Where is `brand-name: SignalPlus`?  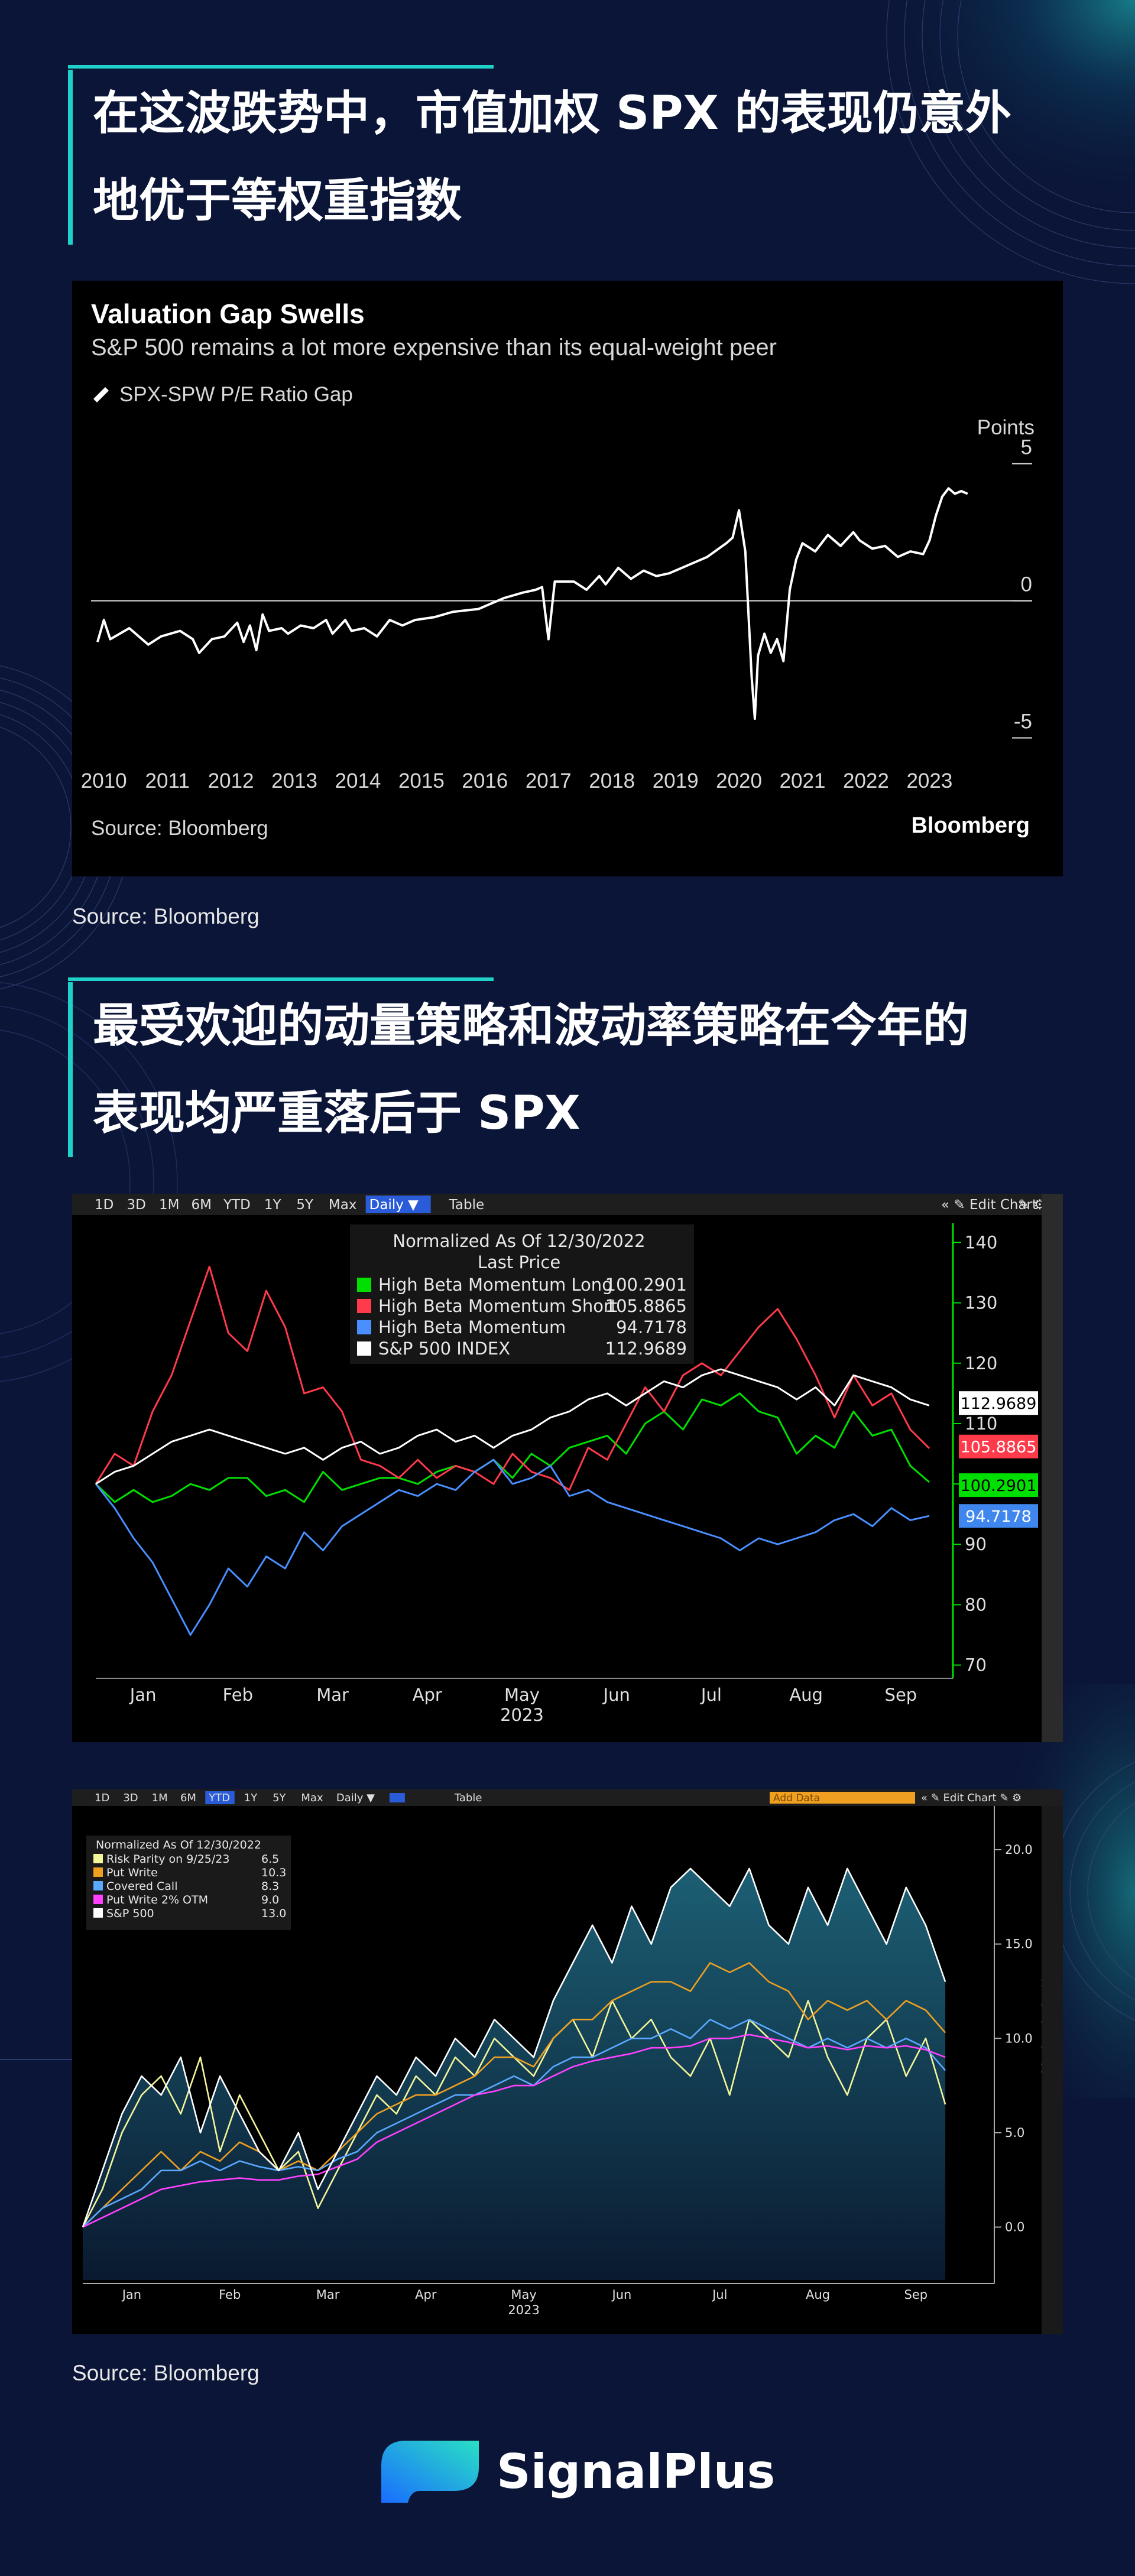 brand-name: SignalPlus is located at coordinates (636, 2471).